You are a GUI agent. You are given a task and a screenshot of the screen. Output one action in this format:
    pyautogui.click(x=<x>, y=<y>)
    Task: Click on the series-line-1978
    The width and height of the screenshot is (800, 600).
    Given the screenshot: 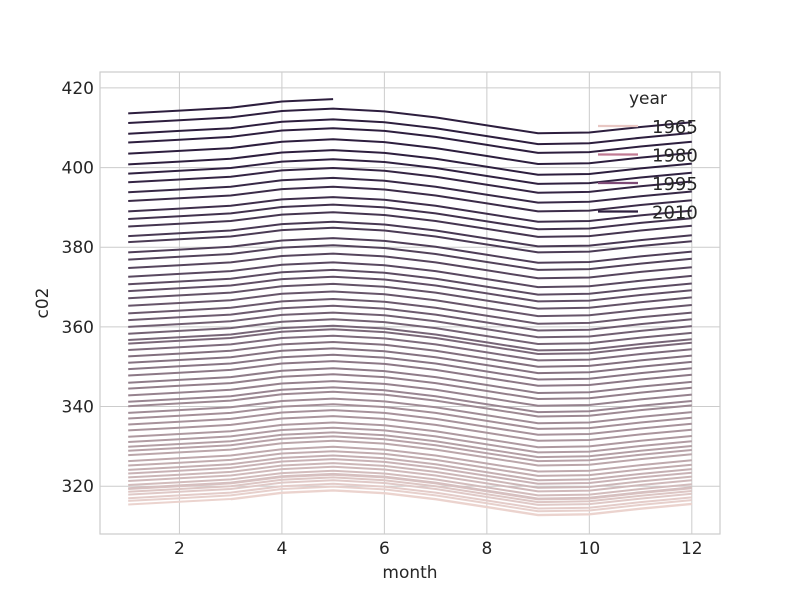 What is the action you would take?
    pyautogui.click(x=410, y=428)
    